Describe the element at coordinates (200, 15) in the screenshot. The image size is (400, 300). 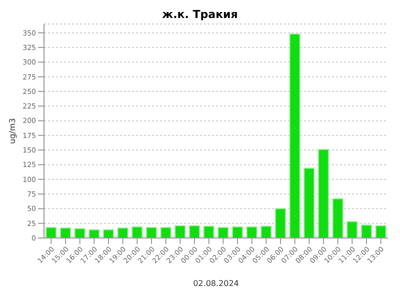
I see `chart-title: ж.к. Тракия` at that location.